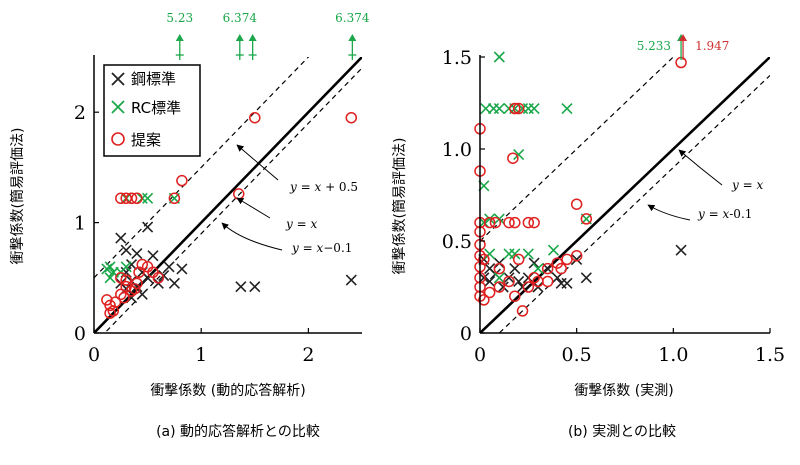  I want to click on offscale-markers-b: 5.233 1.947, so click(683, 47).